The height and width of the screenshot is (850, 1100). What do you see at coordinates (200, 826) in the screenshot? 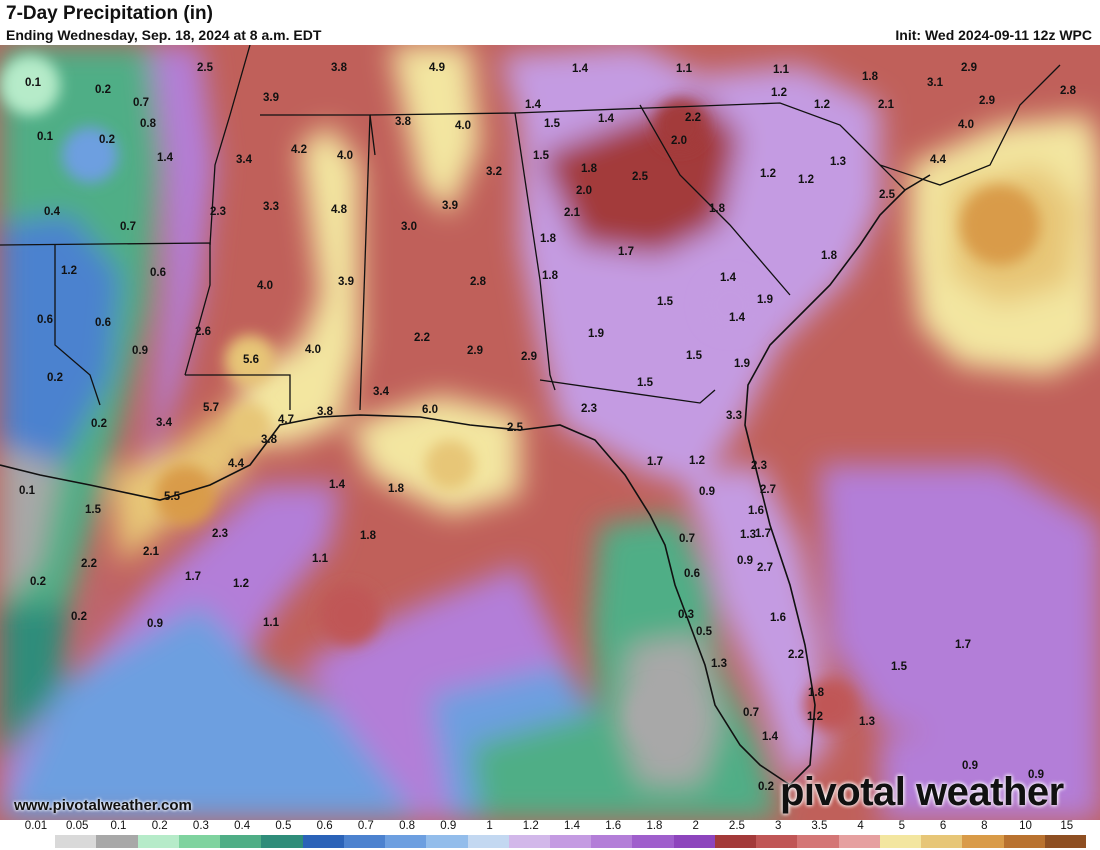
I see `legend-label: 0.3` at bounding box center [200, 826].